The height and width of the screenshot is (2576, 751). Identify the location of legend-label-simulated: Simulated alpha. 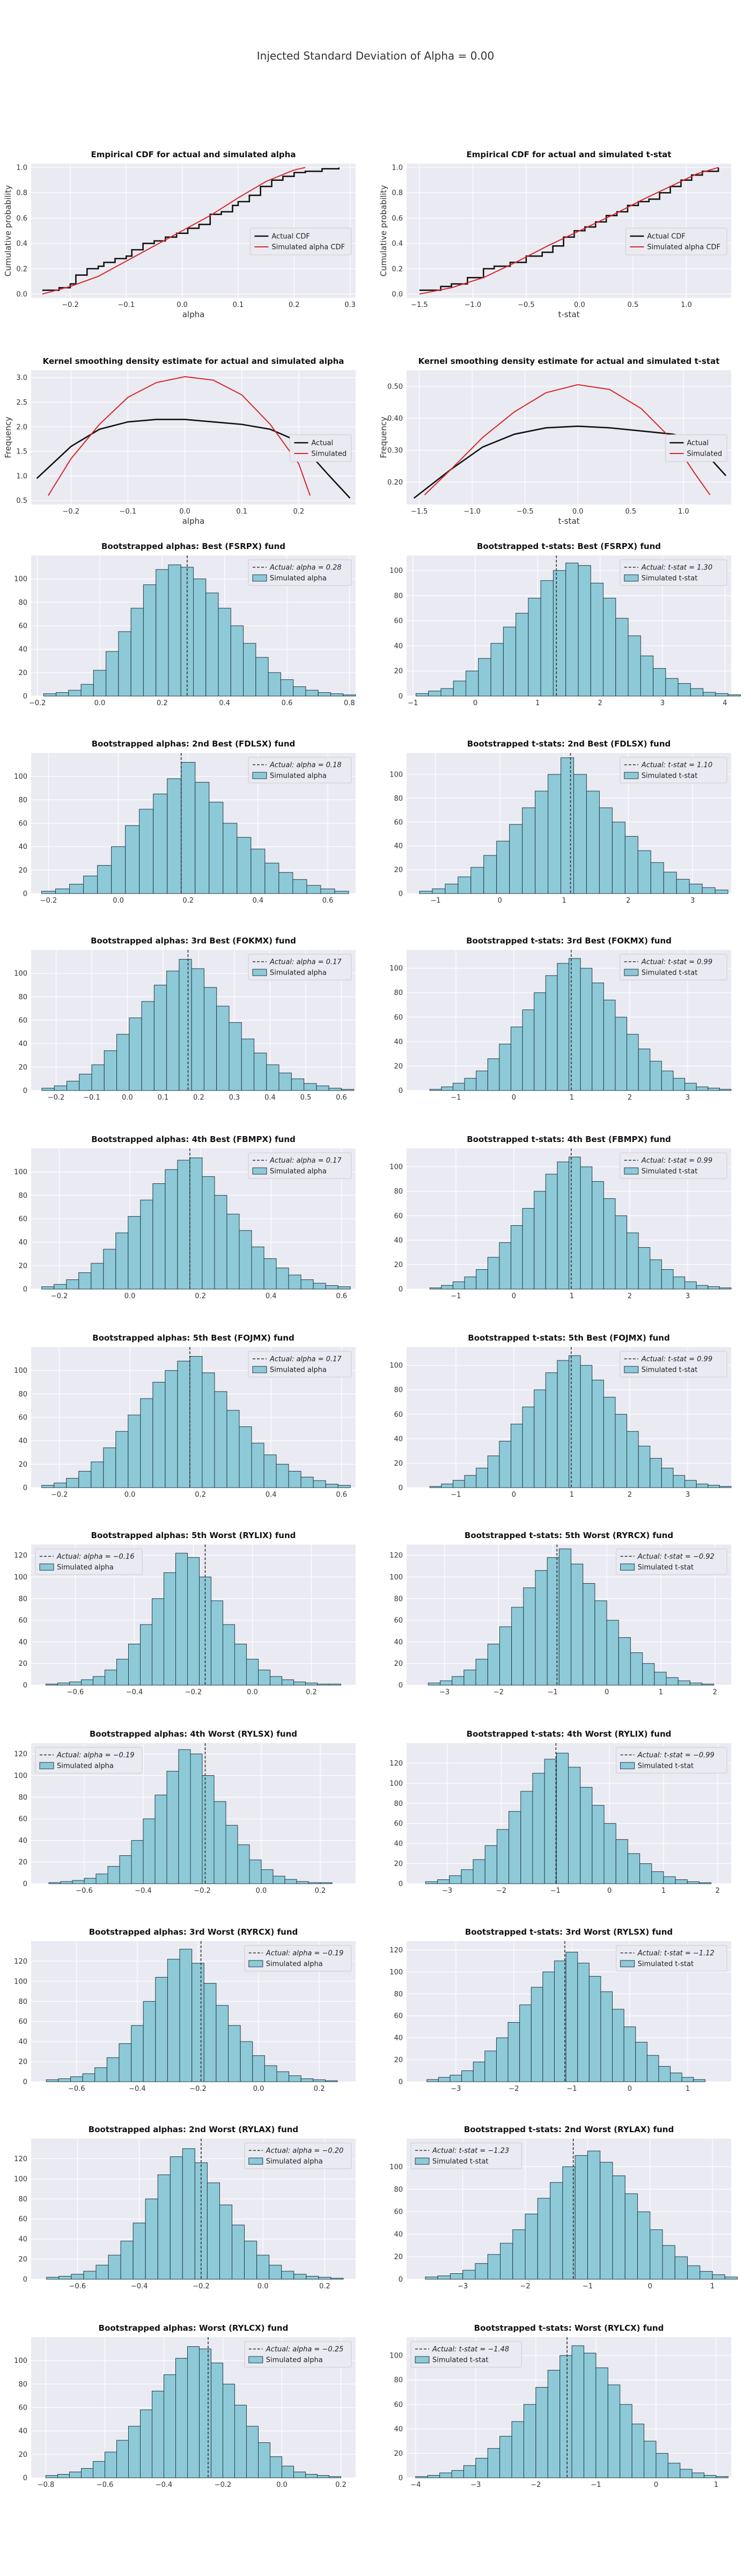
(298, 1172).